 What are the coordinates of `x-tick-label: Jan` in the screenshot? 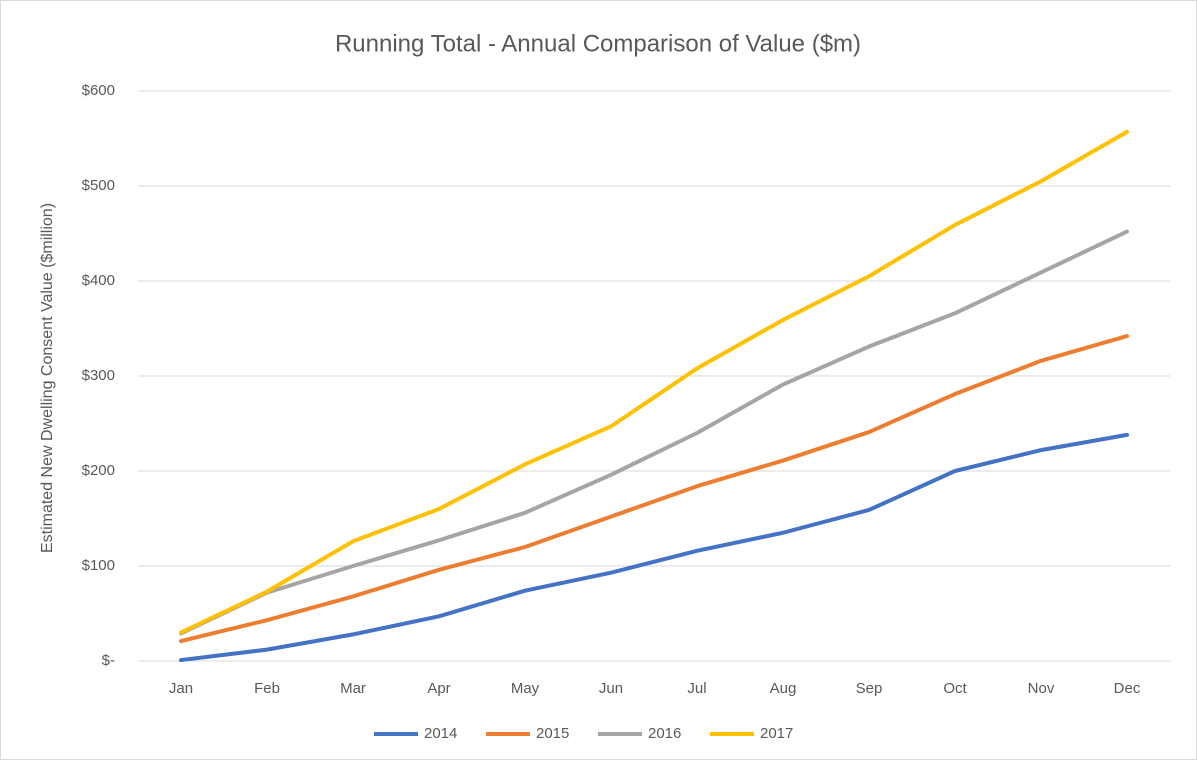 It's located at (181, 688).